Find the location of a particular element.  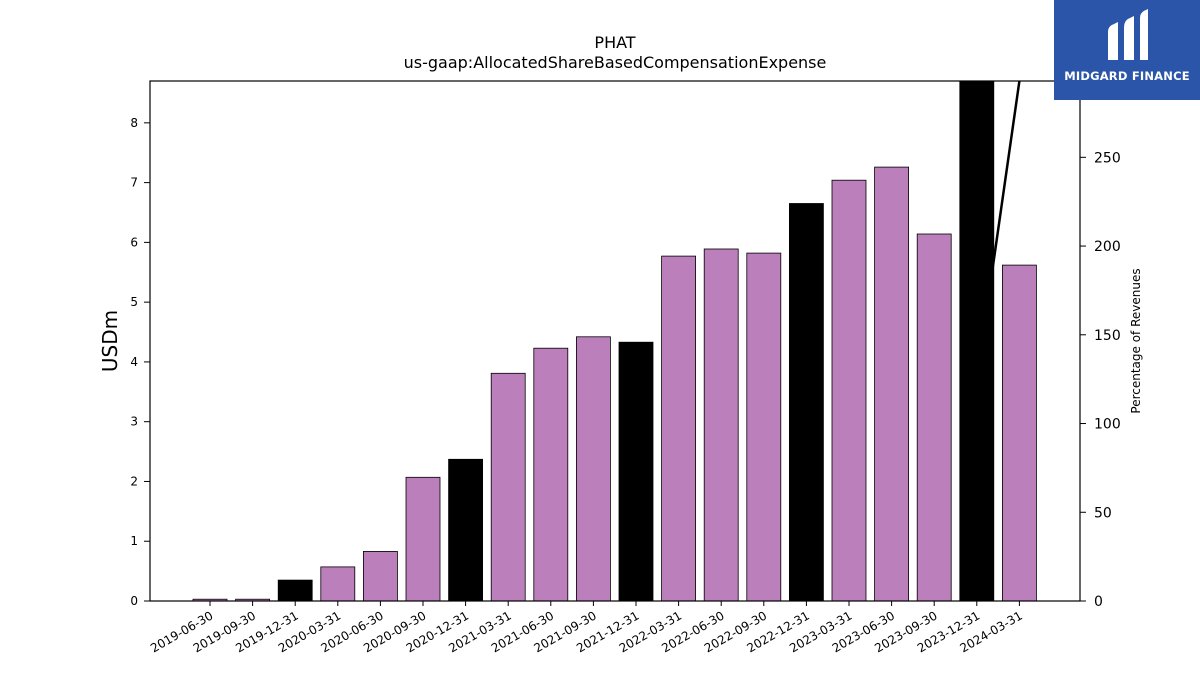

y-axis-right: 0 50 100 150 200 250 is located at coordinates (1100, 380).